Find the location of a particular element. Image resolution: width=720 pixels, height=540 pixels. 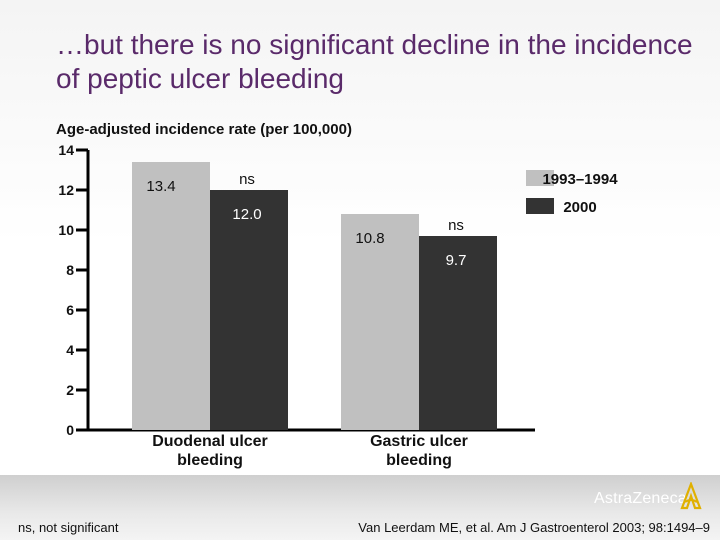

astrazeneca-logo: AstraZeneca is located at coordinates (650, 497).